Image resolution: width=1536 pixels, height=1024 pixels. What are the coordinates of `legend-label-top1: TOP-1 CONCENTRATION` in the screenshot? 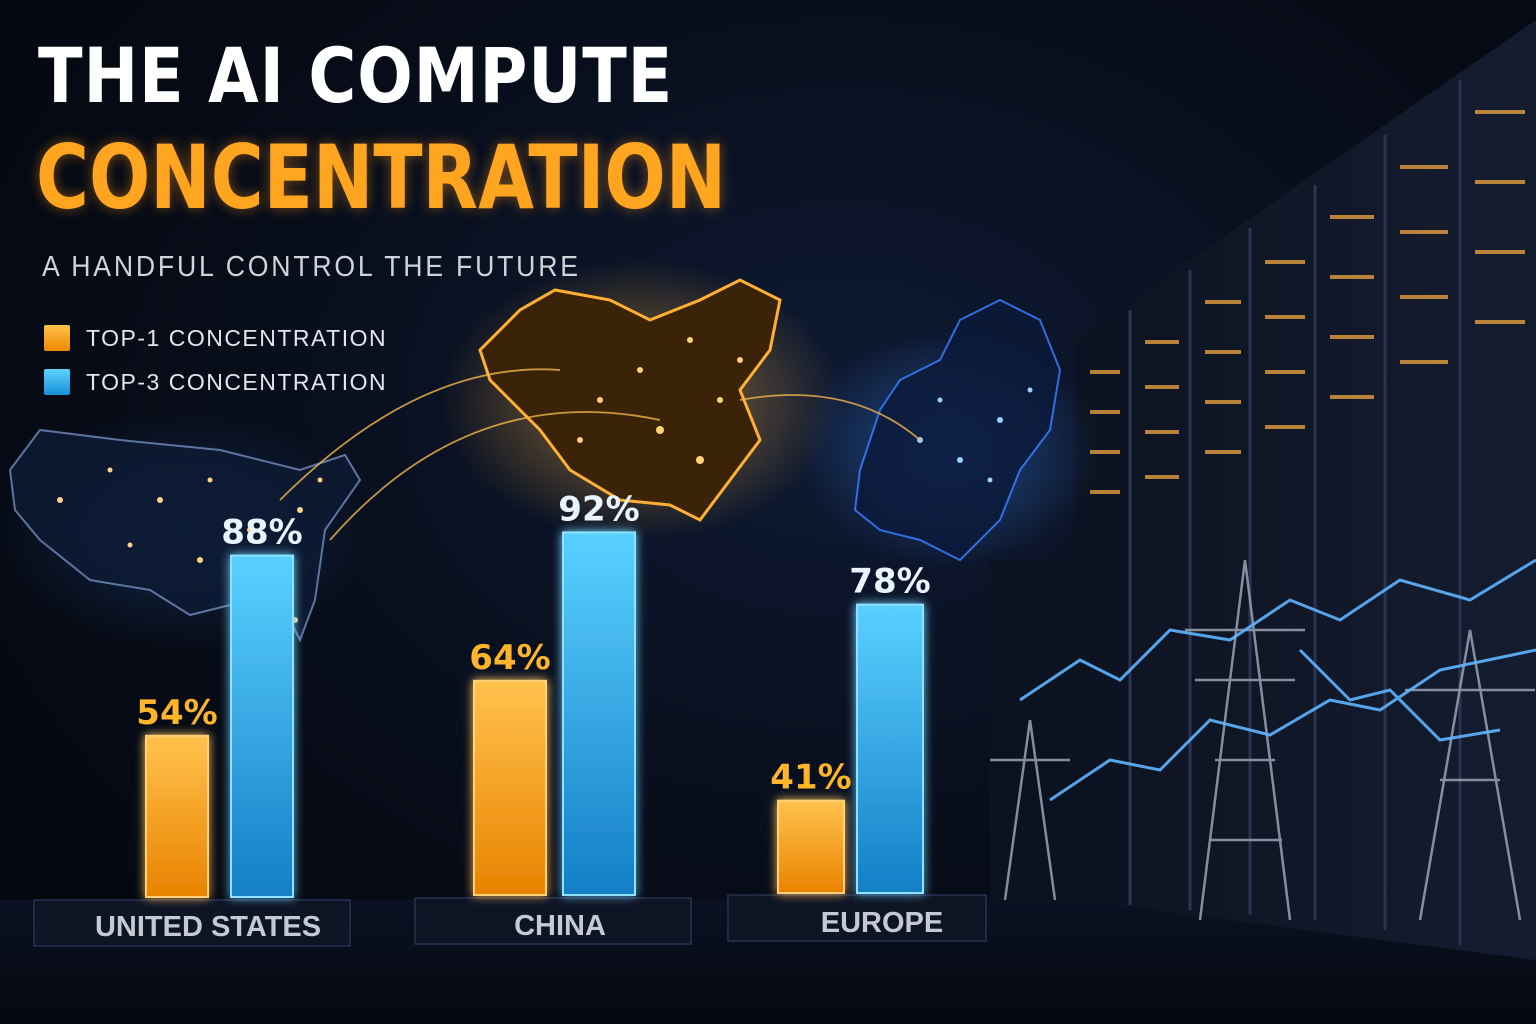 It's located at (237, 337).